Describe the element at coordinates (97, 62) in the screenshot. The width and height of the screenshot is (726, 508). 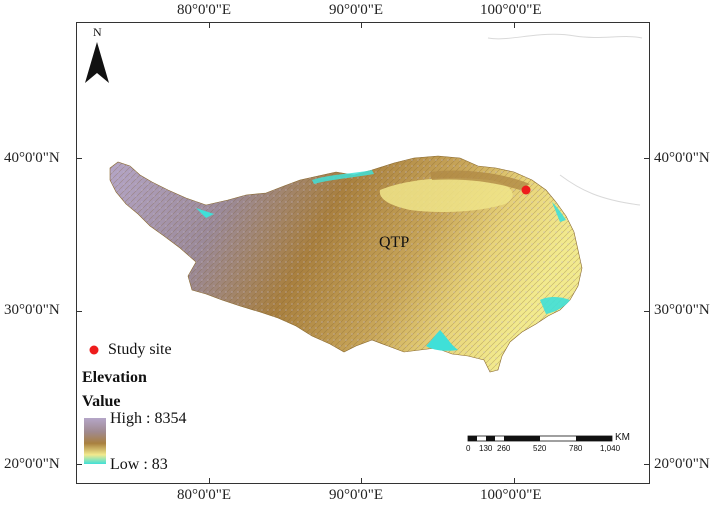
I see `north-arrow-icon` at that location.